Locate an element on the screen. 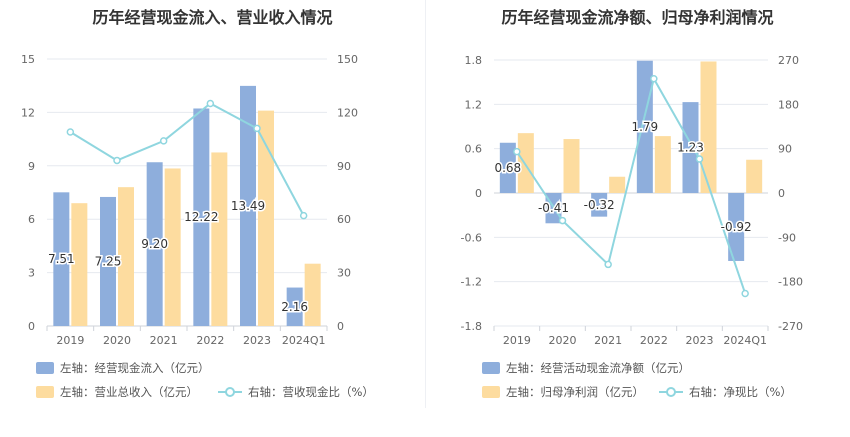 Image resolution: width=850 pixels, height=437 pixels. y-right-tick-label: 270 is located at coordinates (788, 60).